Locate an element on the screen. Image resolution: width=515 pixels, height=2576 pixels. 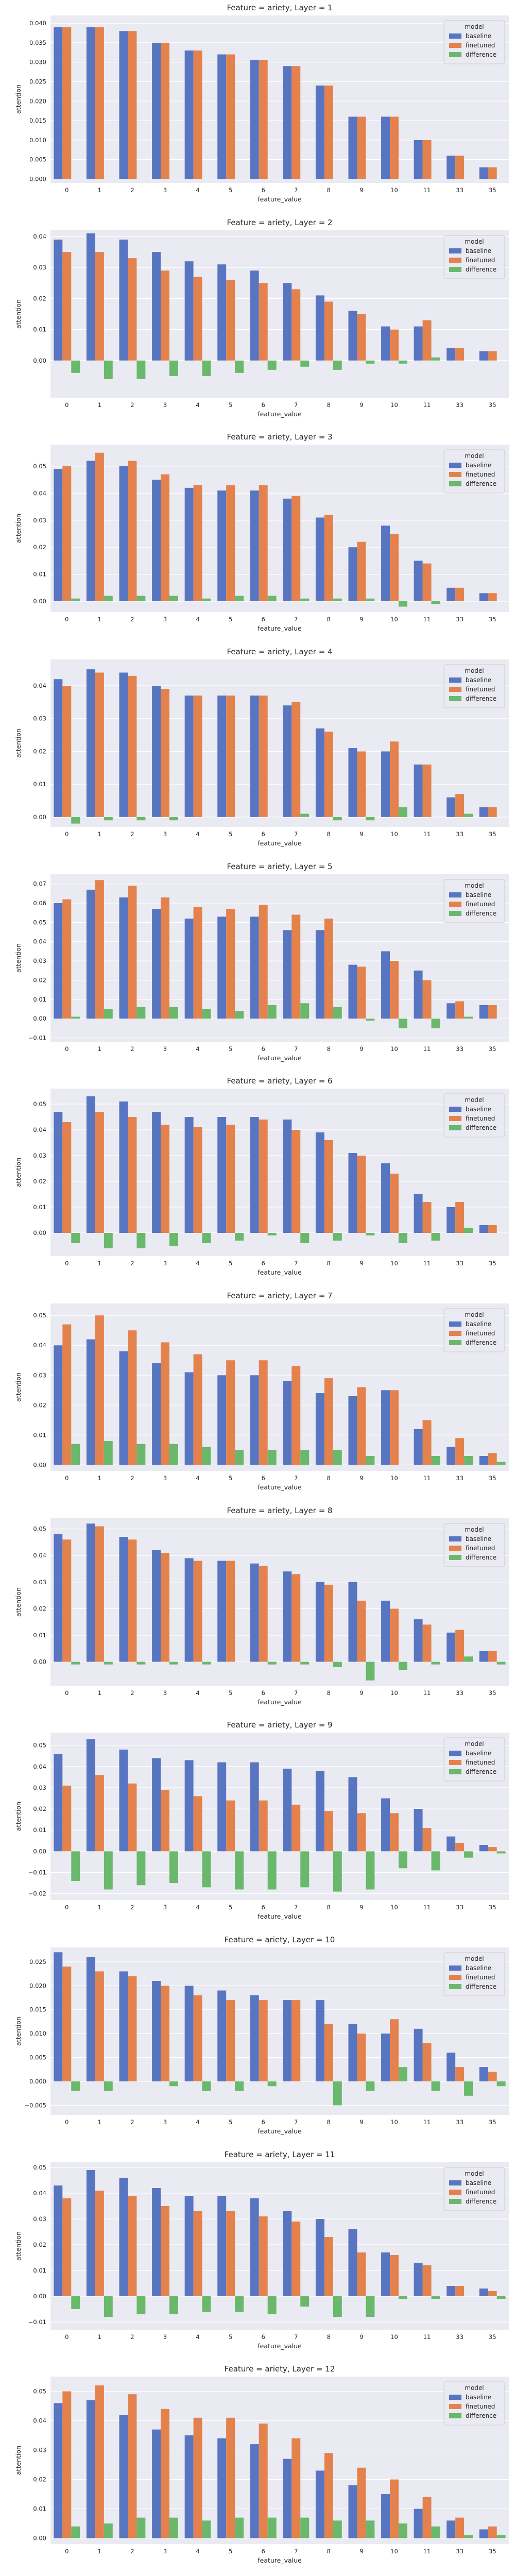
legend-swatch-difference is located at coordinates (455, 913).